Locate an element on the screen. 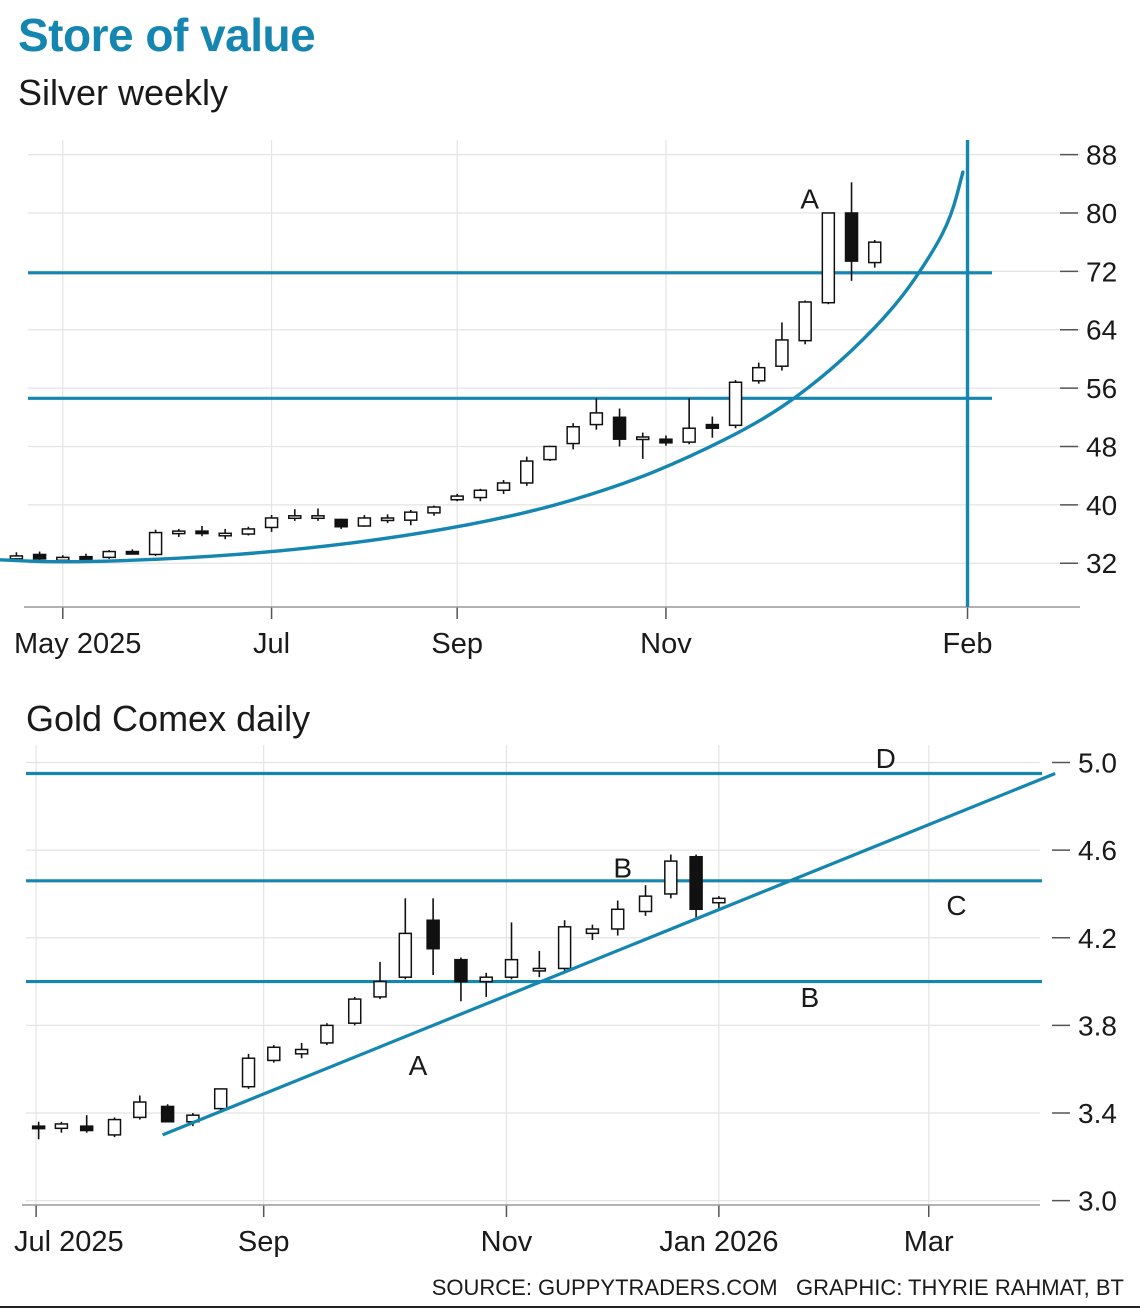  y-tick-label: 3.0 is located at coordinates (1097, 1201).